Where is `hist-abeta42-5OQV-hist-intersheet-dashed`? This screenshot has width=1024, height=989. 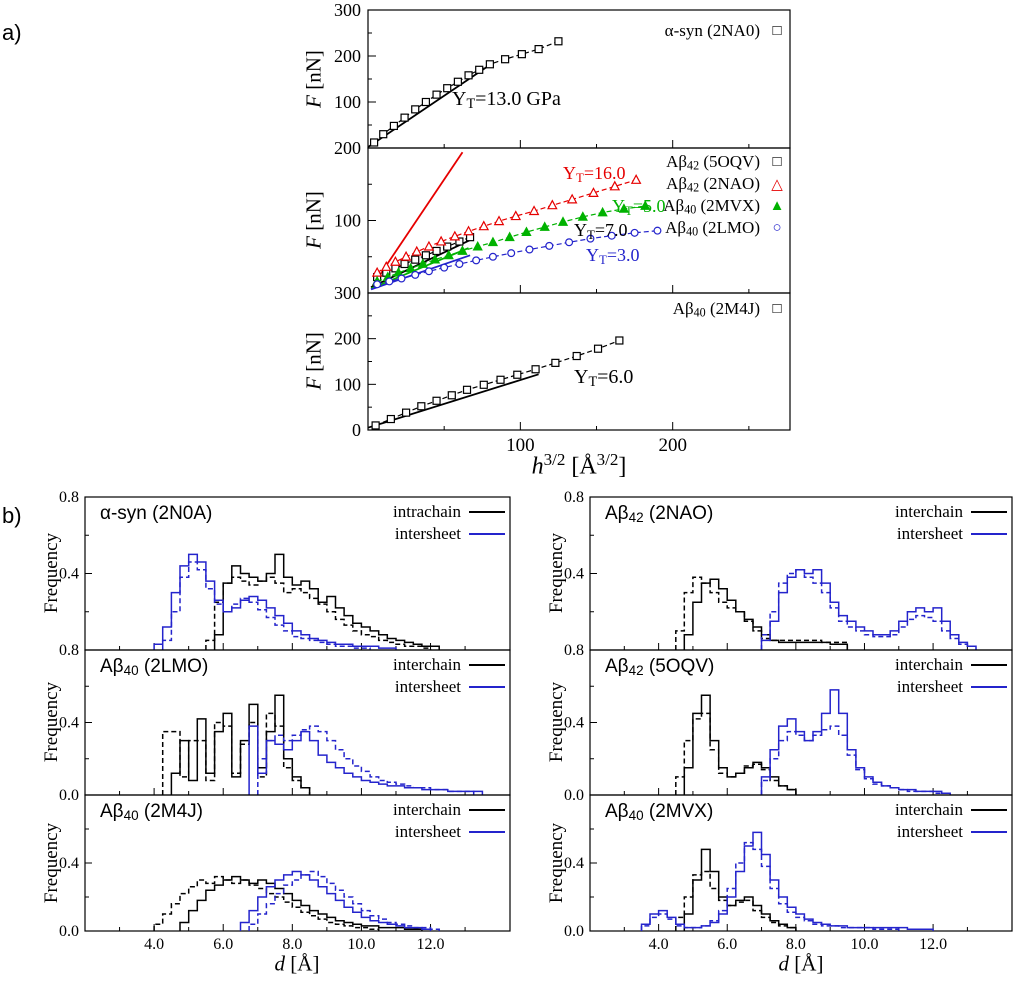 hist-abeta42-5OQV-hist-intersheet-dashed is located at coordinates (855, 760).